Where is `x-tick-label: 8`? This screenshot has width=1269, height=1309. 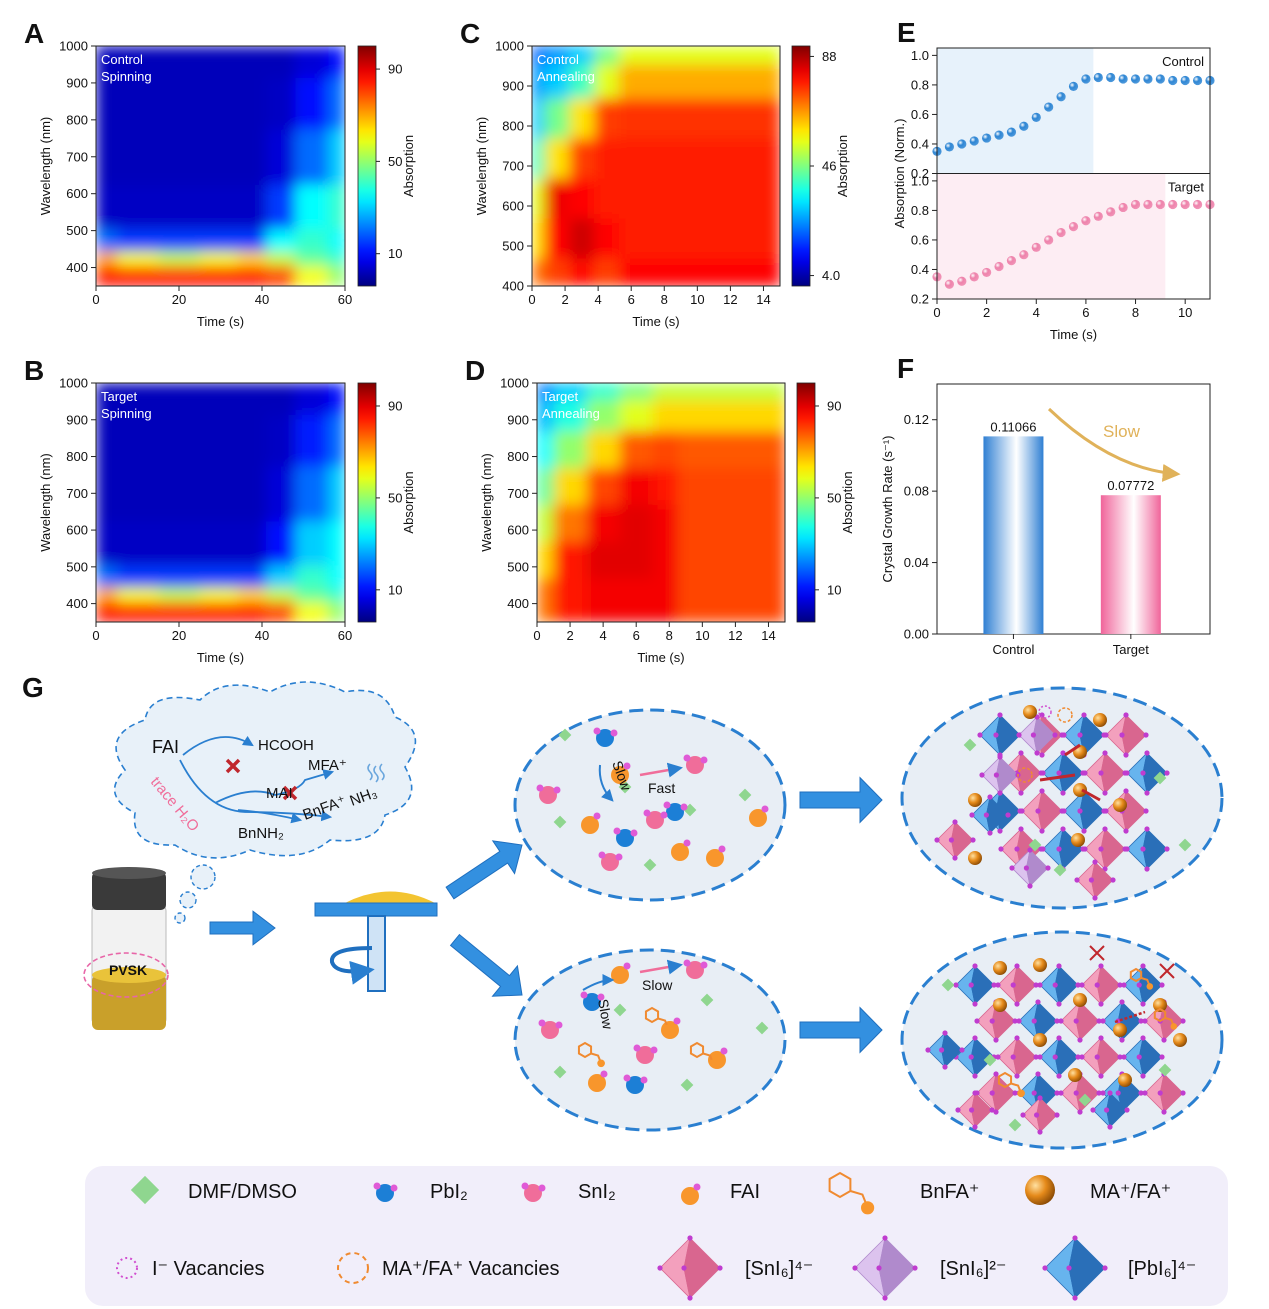 x-tick-label: 8 is located at coordinates (664, 299).